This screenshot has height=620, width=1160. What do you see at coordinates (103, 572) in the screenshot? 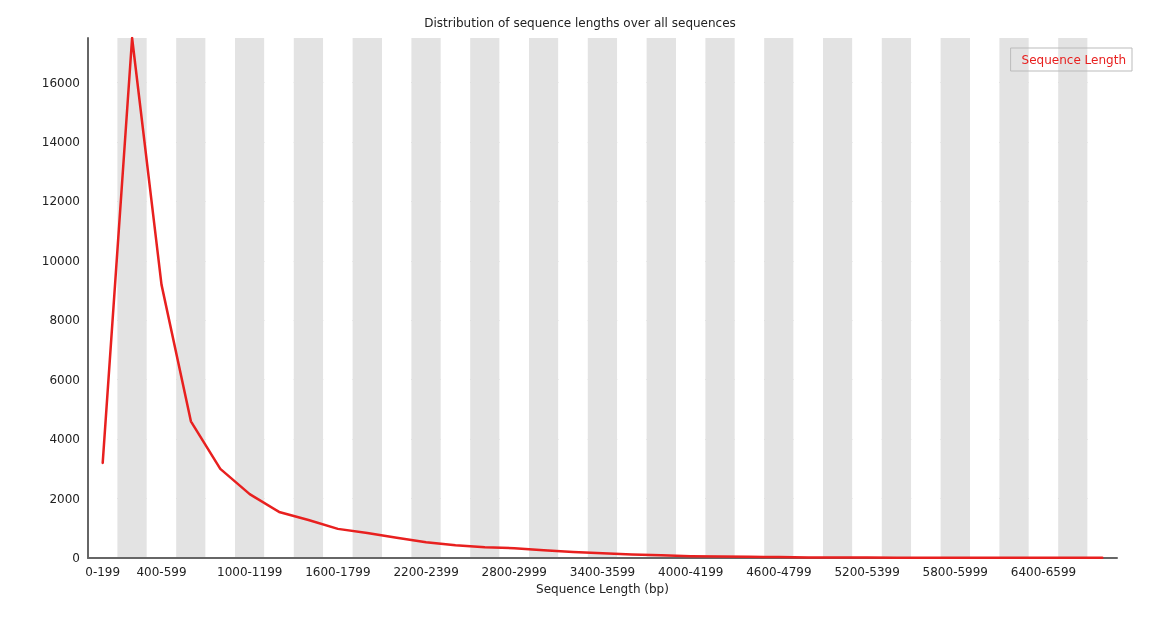
I see `x-tick-label: 0-199` at bounding box center [103, 572].